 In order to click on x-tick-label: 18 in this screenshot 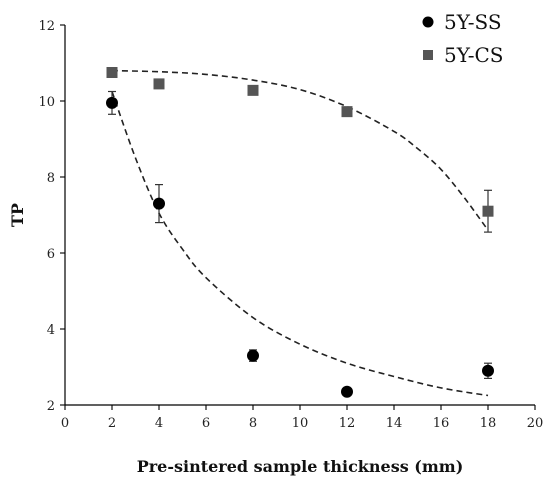, I will do `click(488, 423)`.